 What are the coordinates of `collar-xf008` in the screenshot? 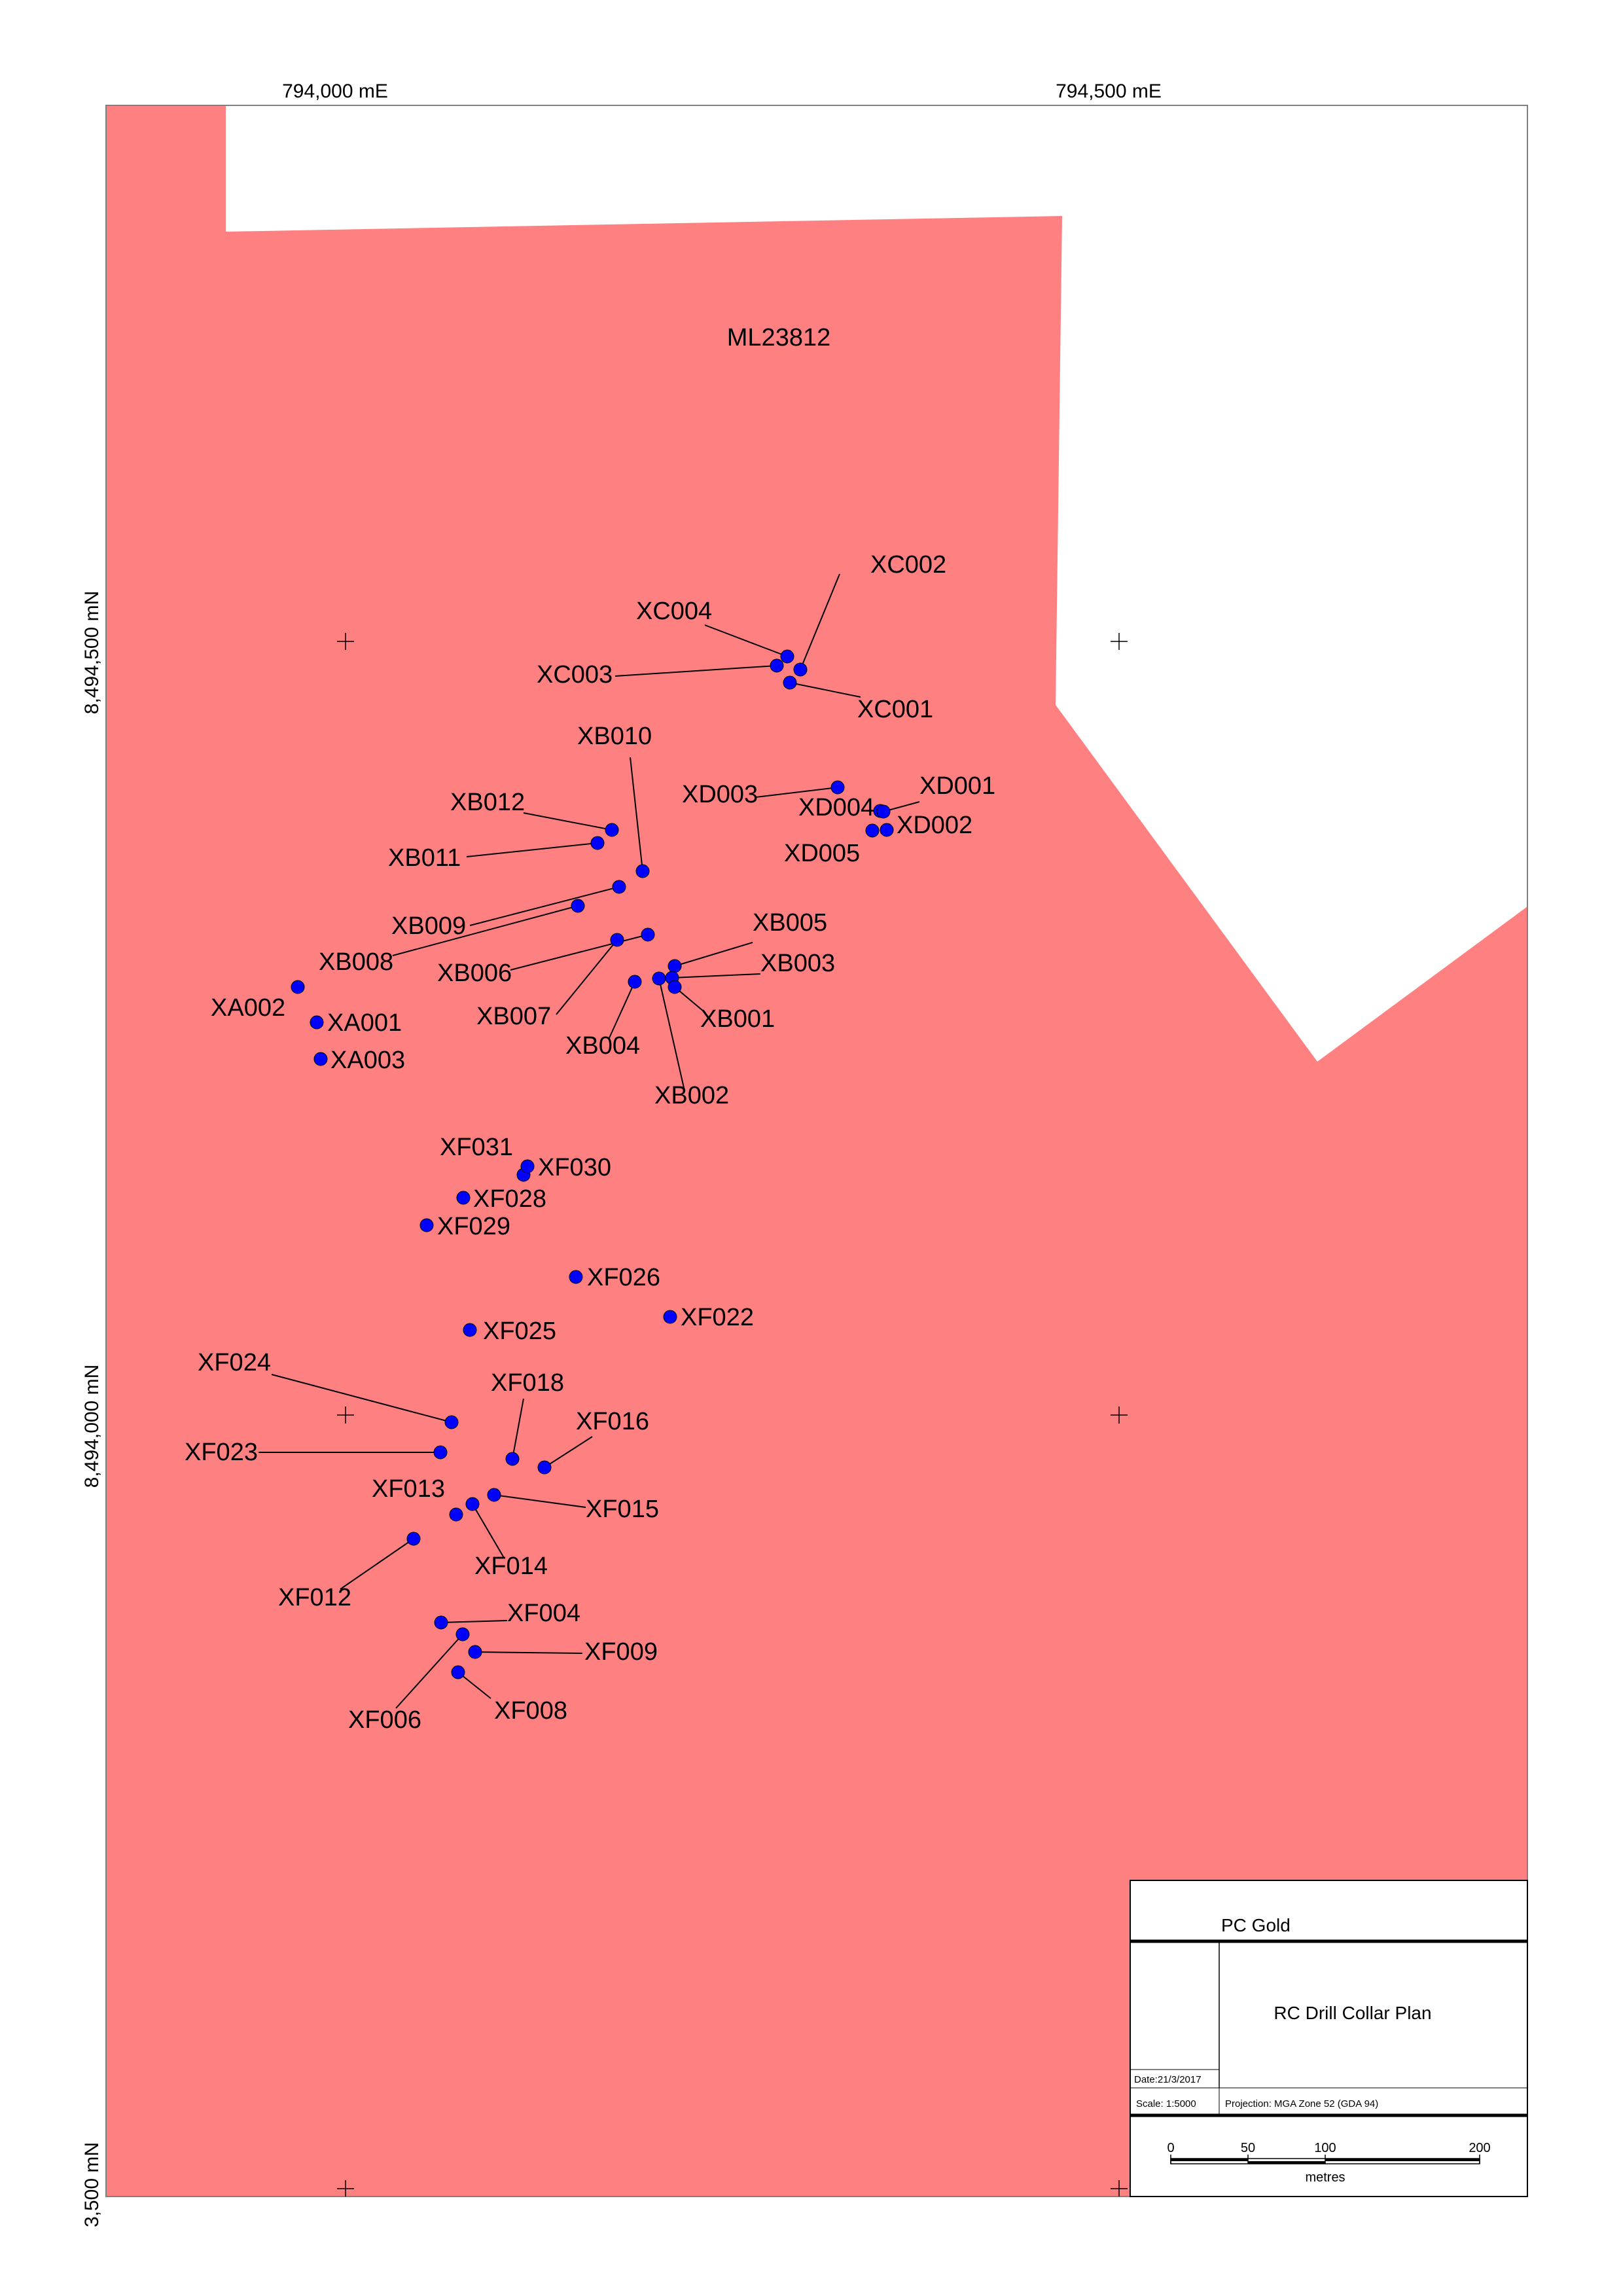 It's located at (458, 1672).